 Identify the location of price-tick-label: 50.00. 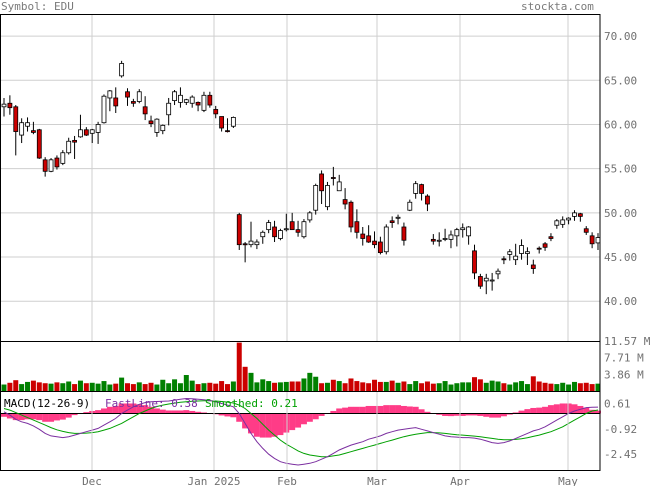
(620, 213).